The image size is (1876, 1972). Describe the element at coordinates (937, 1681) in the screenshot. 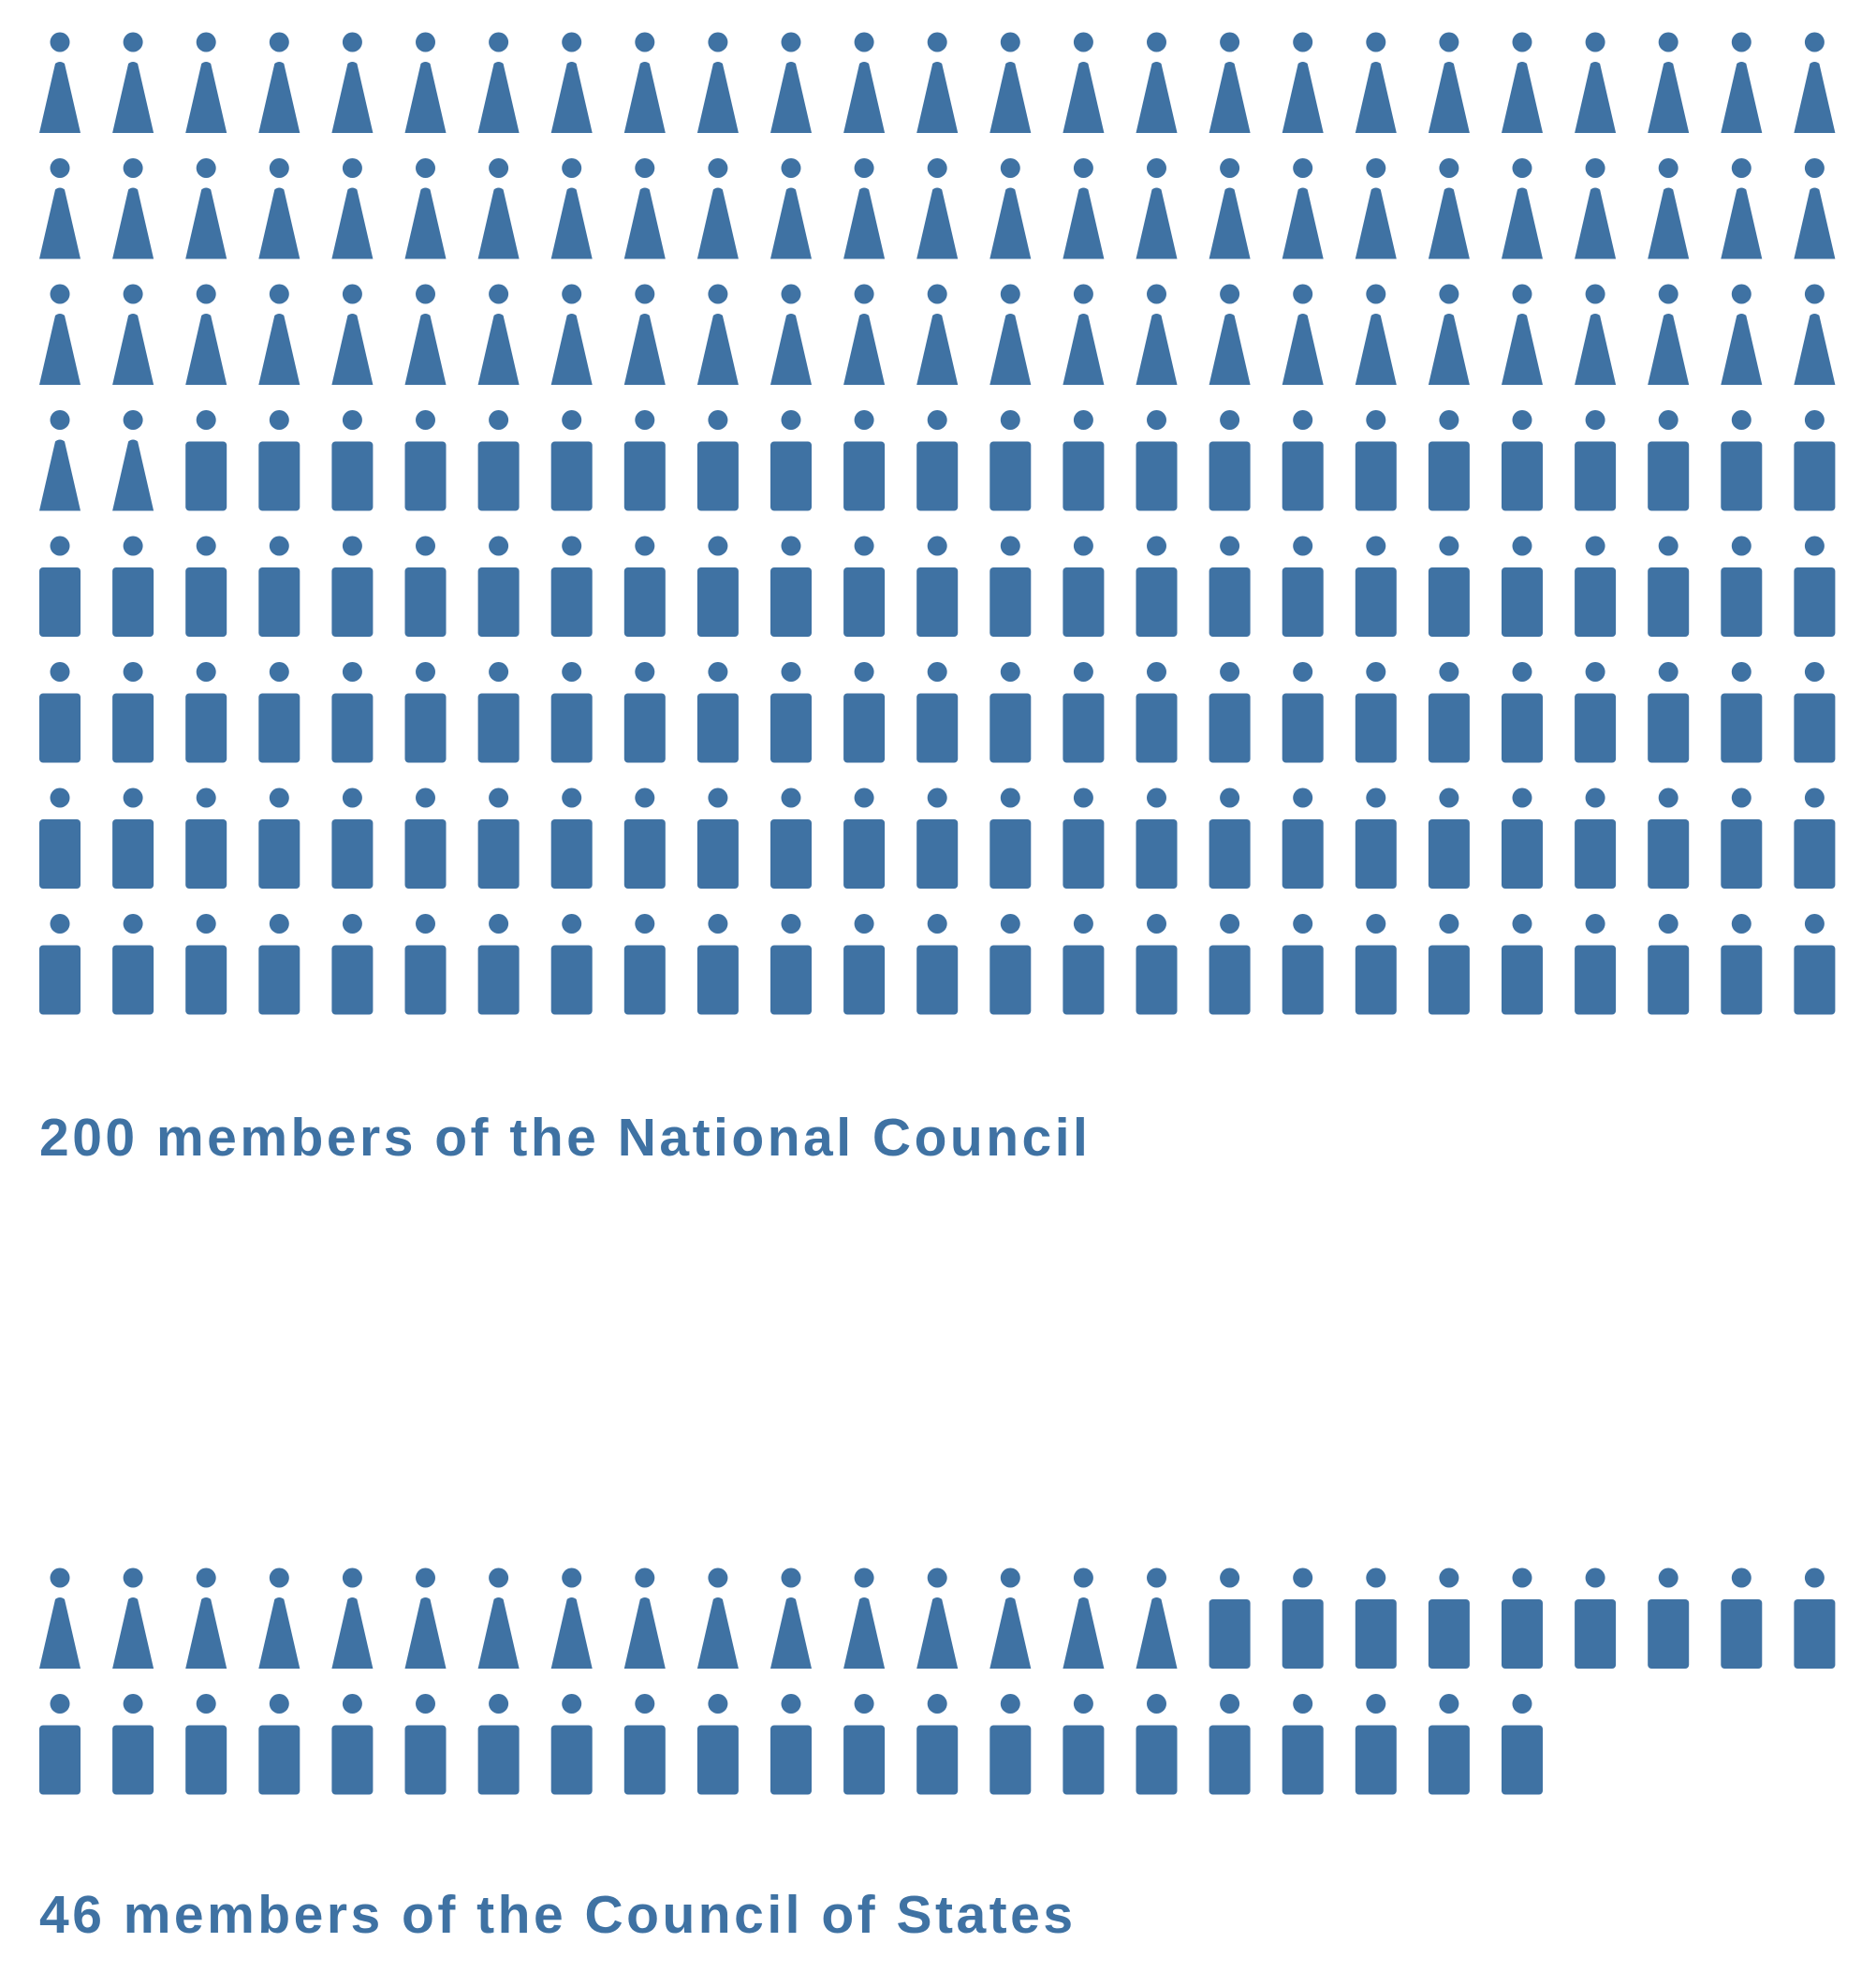

I see `council-of-states-pictogram` at that location.